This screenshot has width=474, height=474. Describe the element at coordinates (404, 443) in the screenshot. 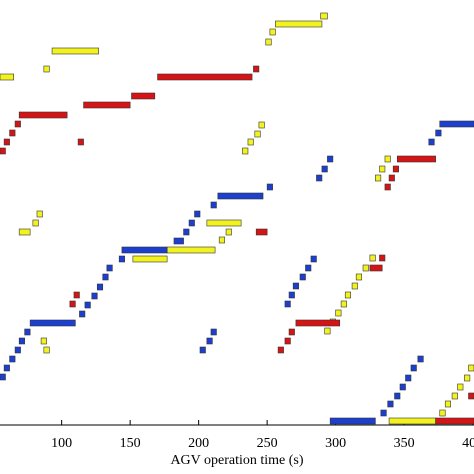

I see `x-tick-label: 350` at that location.